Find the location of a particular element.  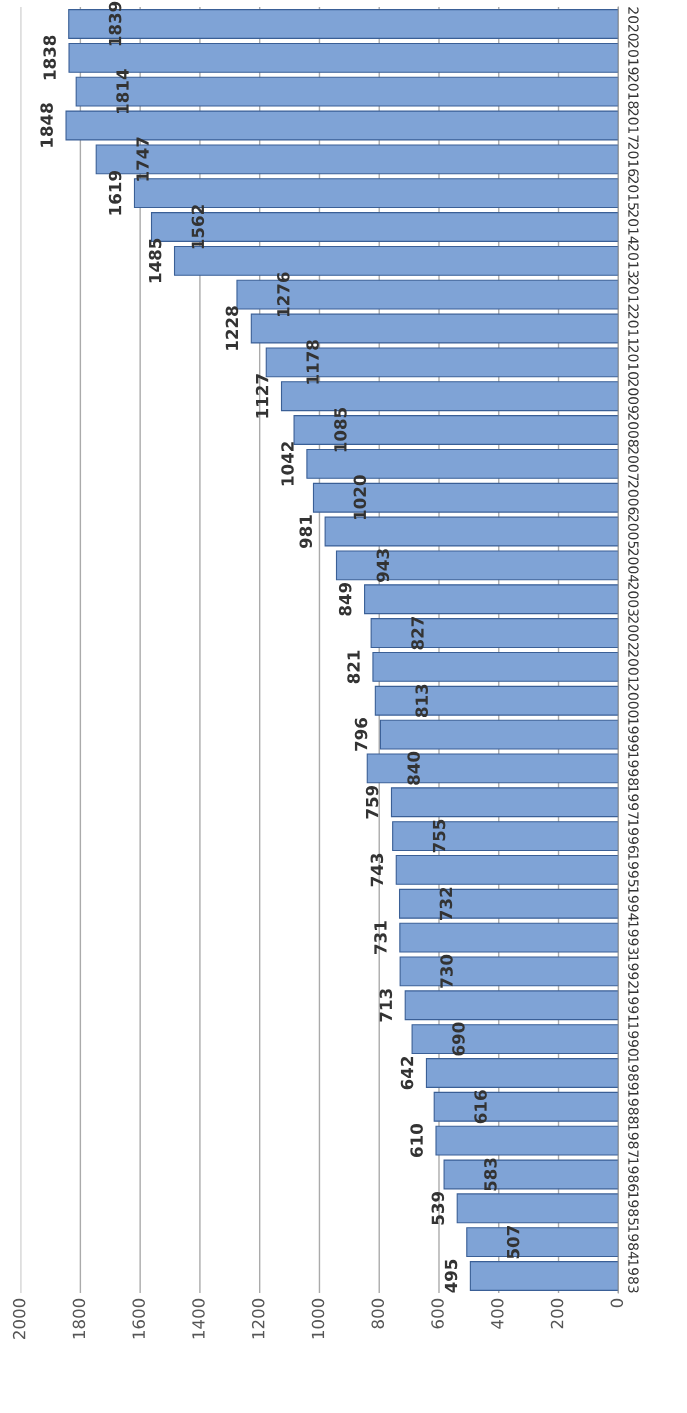

data-label: 713 is located at coordinates (386, 1005).